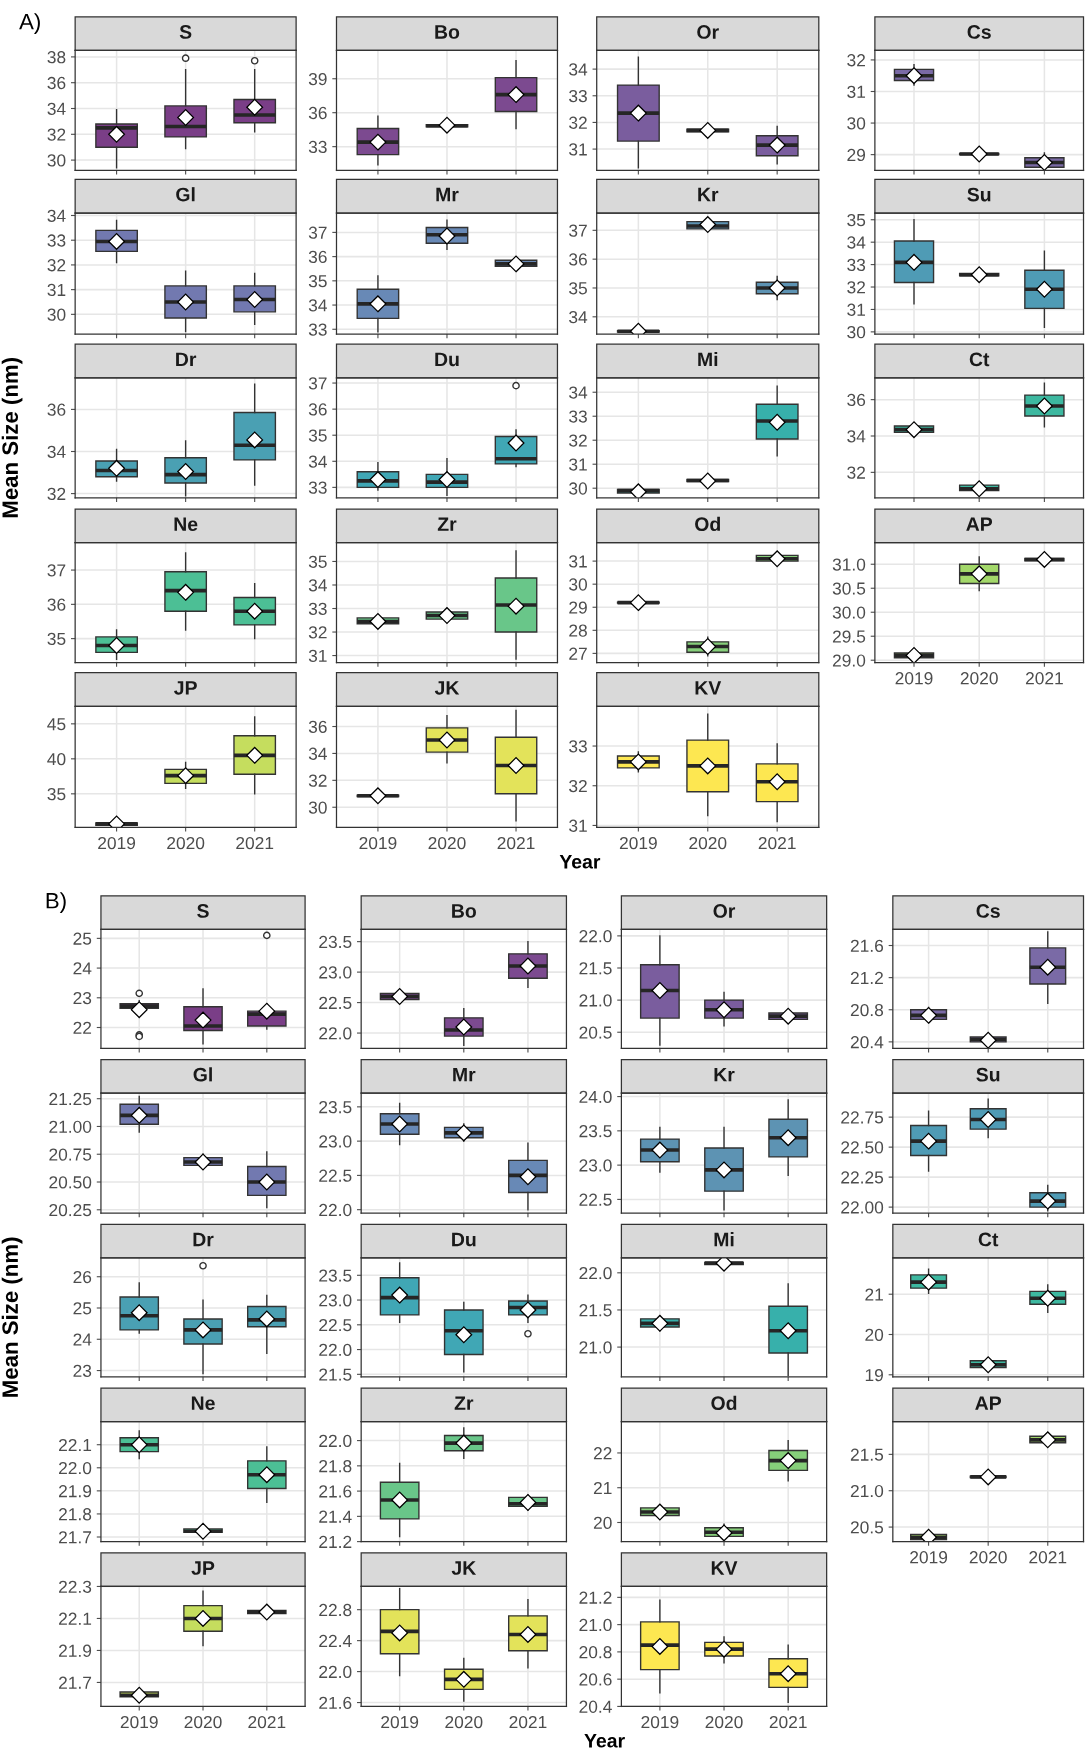 The height and width of the screenshot is (1758, 1088). What do you see at coordinates (708, 359) in the screenshot?
I see `chart-title: Mi` at bounding box center [708, 359].